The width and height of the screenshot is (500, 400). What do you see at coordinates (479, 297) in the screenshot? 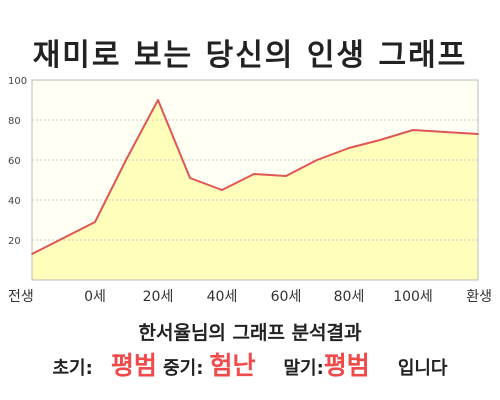
I see `x-tick-label: 환생` at bounding box center [479, 297].